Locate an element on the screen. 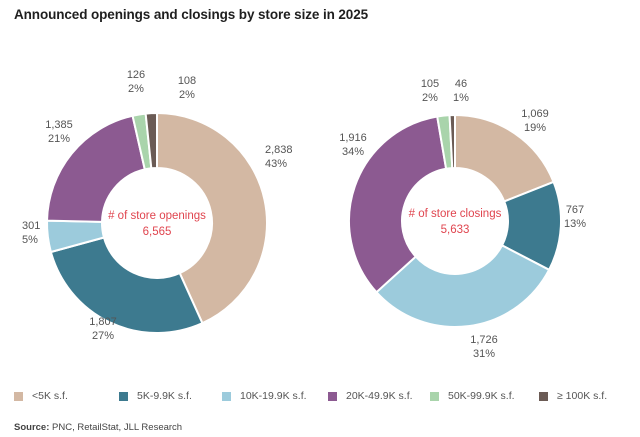  legend-item-5k-9.9k: 5K-9.9K s.f. is located at coordinates (155, 396).